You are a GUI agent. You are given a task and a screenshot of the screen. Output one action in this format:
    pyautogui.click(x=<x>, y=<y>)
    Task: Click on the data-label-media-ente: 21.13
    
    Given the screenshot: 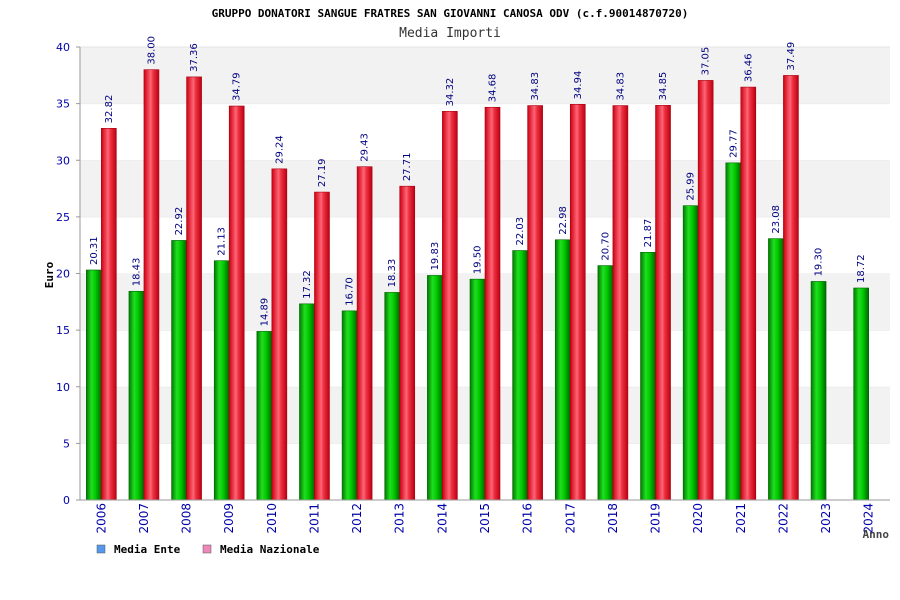 What is the action you would take?
    pyautogui.click(x=222, y=241)
    